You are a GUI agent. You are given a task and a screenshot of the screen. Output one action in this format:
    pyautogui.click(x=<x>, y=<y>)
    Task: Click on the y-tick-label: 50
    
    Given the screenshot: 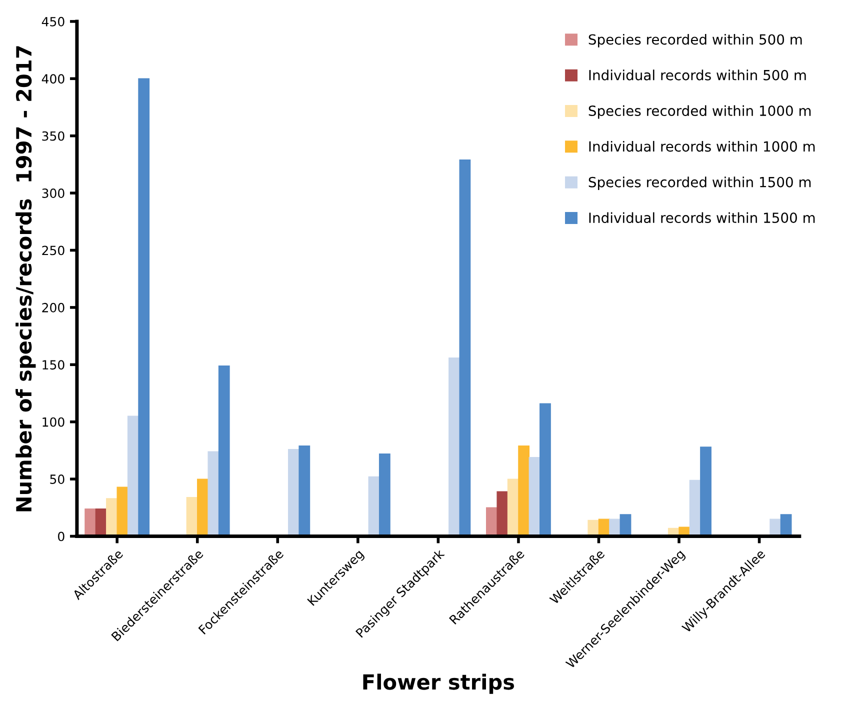 What is the action you would take?
    pyautogui.click(x=57, y=479)
    